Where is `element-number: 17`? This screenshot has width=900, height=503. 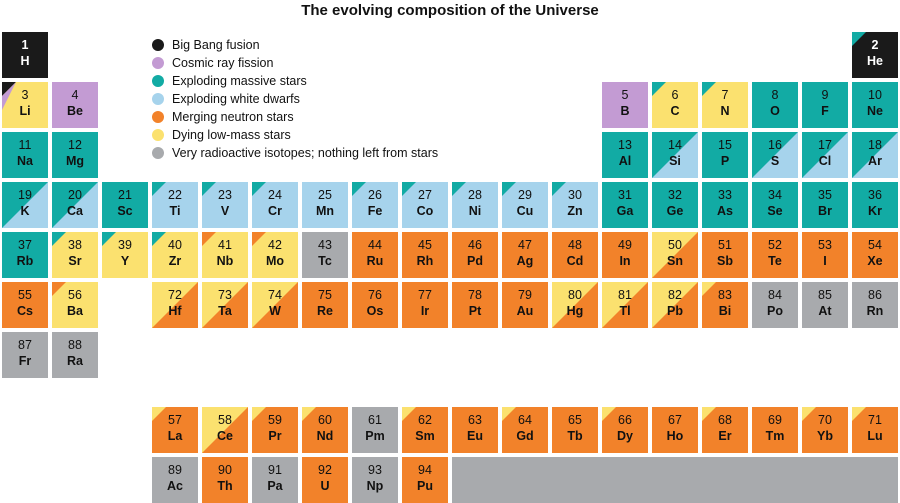
element-number: 17 is located at coordinates (825, 145).